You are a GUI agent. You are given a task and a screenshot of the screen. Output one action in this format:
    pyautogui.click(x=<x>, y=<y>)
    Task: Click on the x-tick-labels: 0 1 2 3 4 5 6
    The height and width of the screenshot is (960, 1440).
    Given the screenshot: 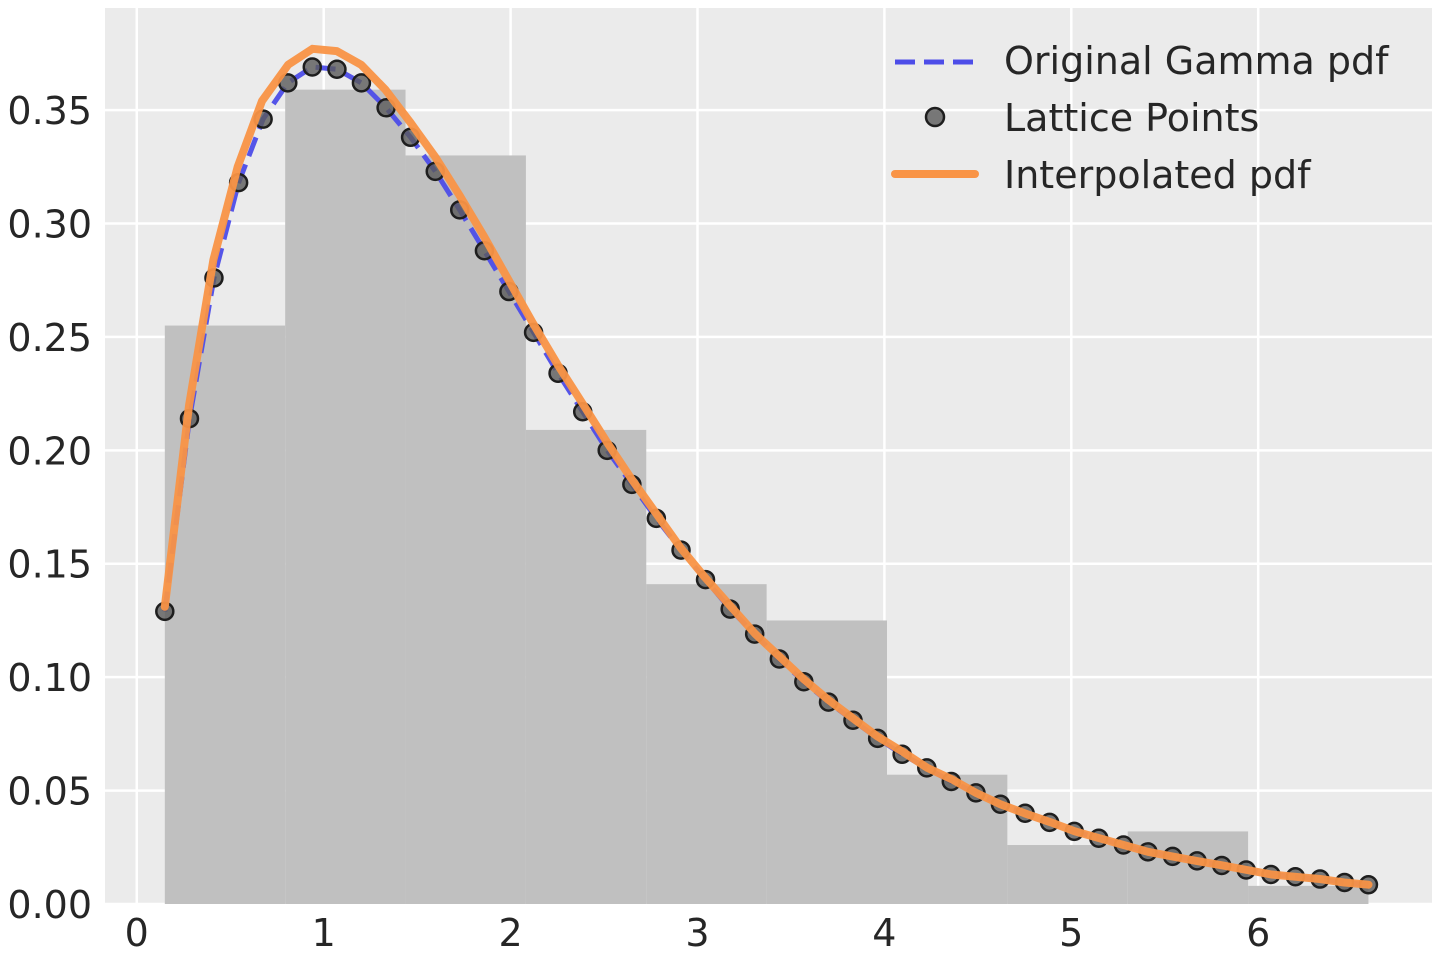 What is the action you would take?
    pyautogui.click(x=698, y=933)
    